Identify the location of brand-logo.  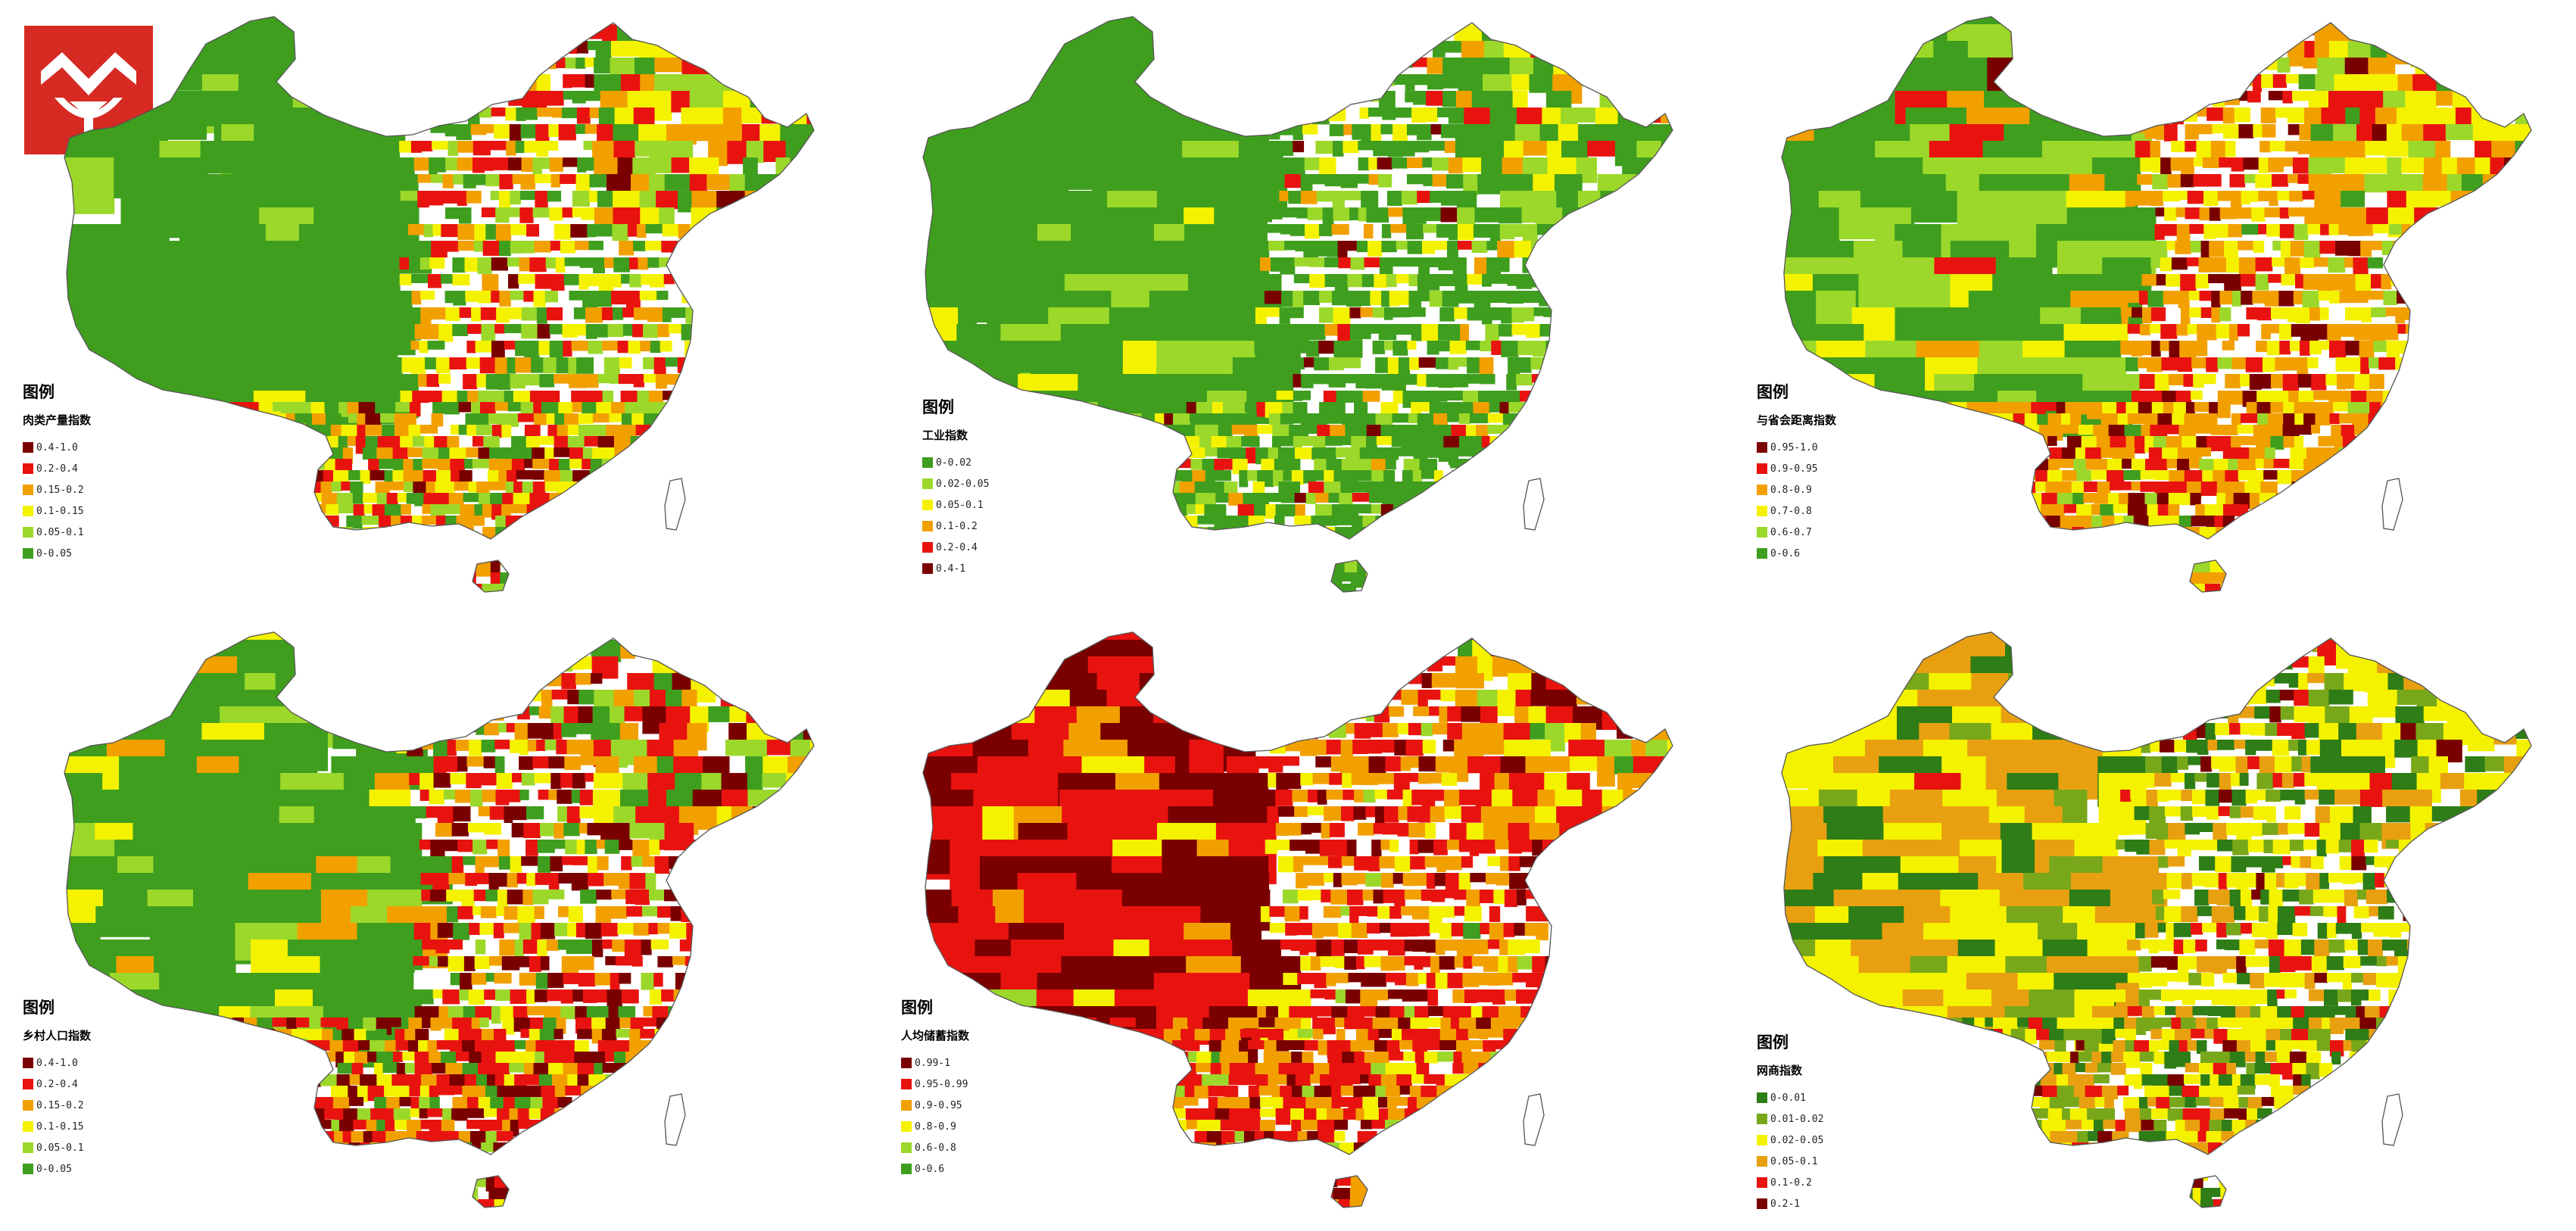
(88, 90).